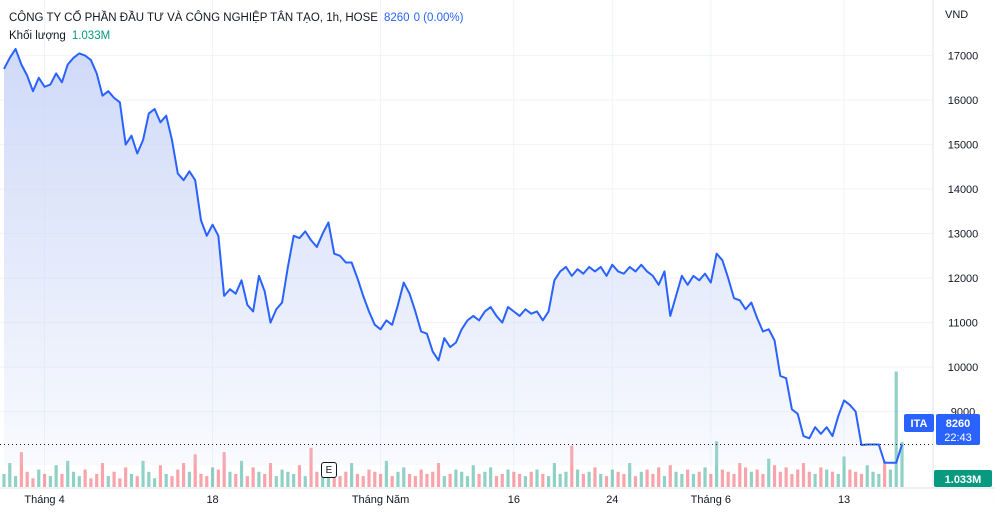 The height and width of the screenshot is (514, 995). What do you see at coordinates (329, 470) in the screenshot?
I see `earnings-event-badge: E` at bounding box center [329, 470].